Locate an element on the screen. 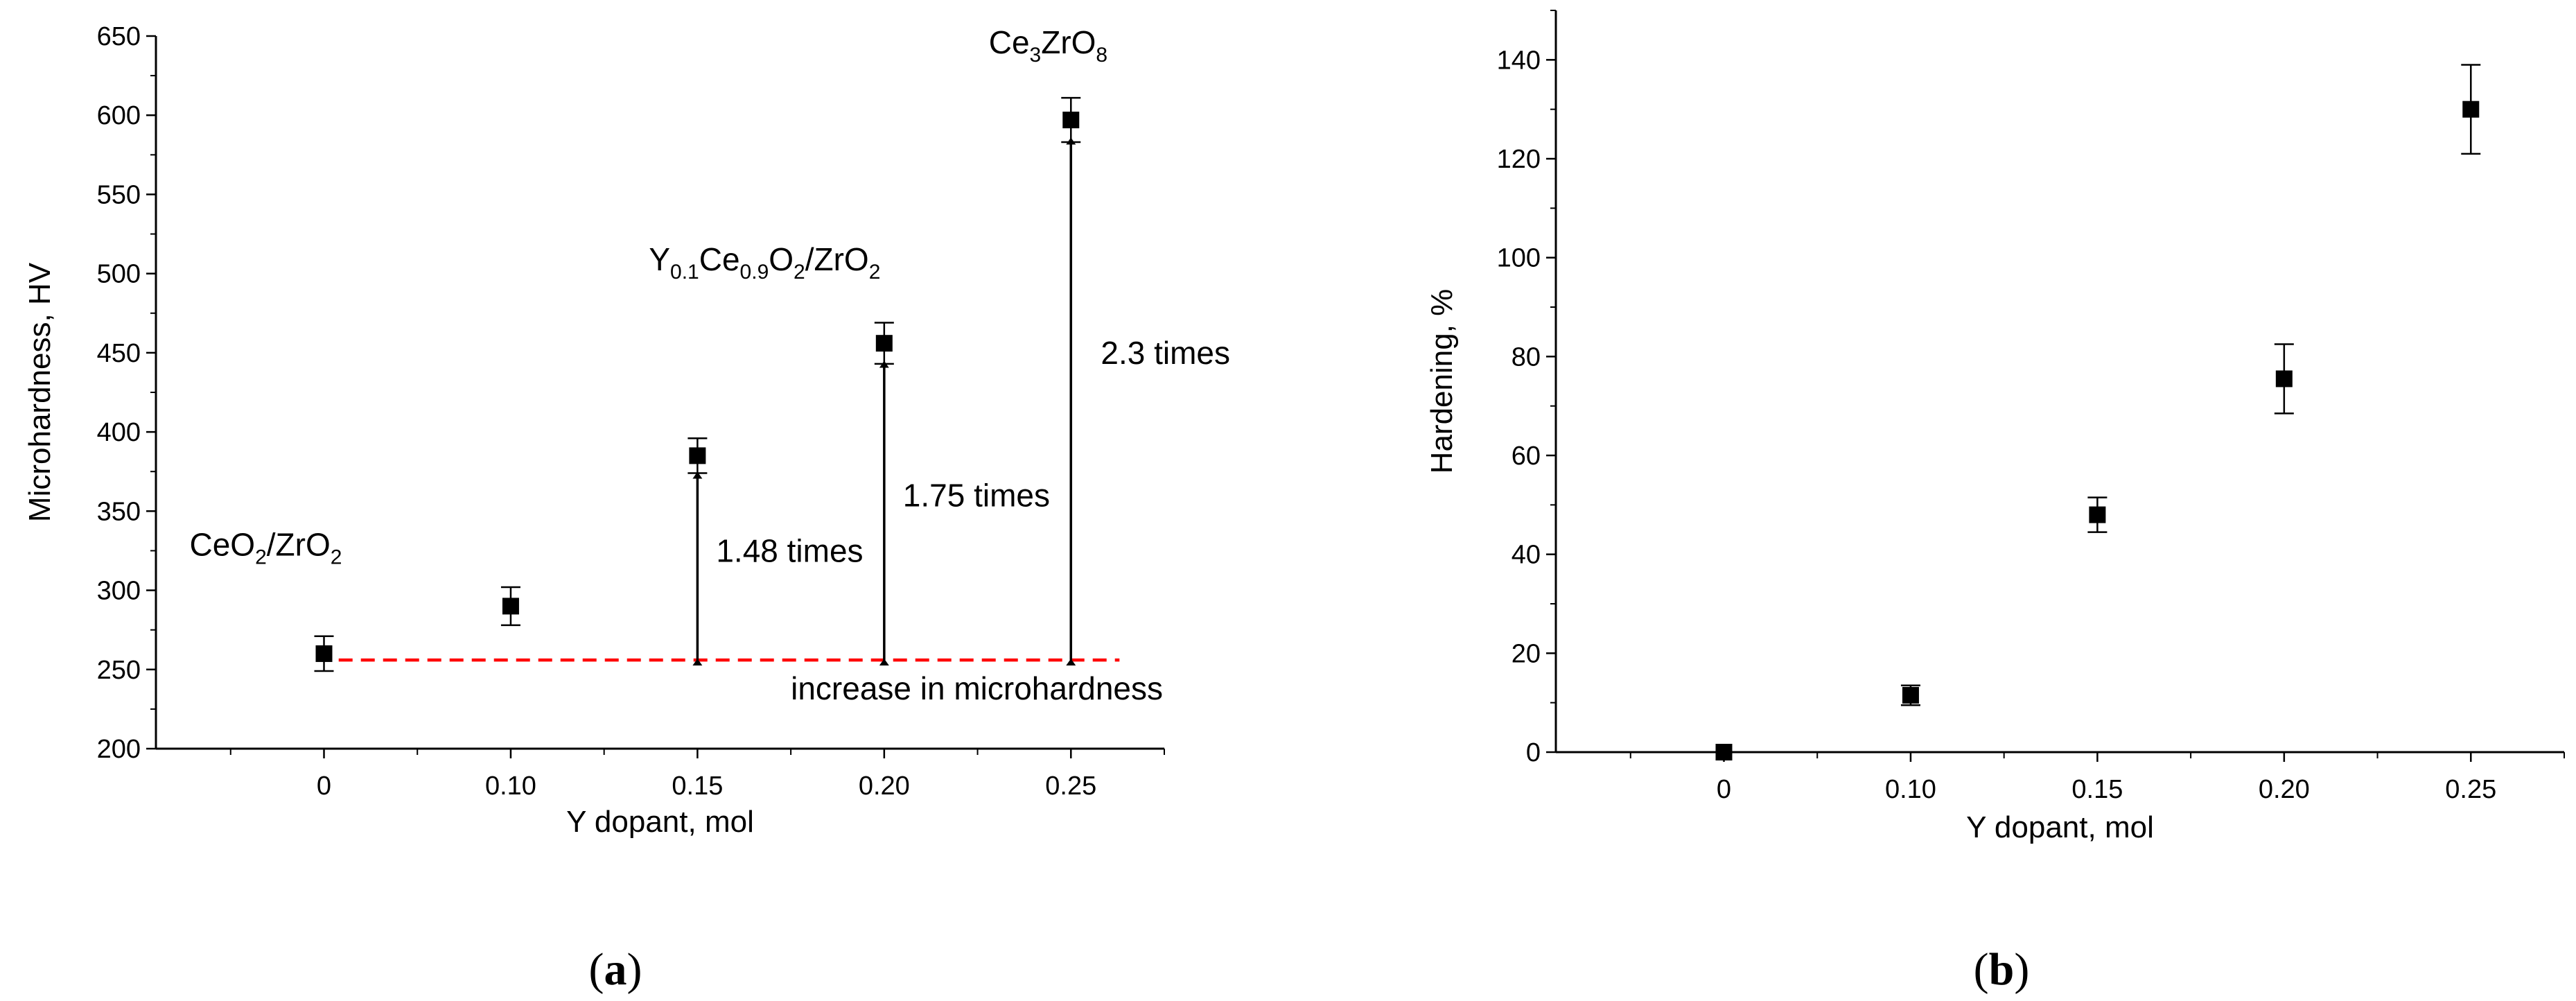  panel-a-y-tick-label: 400 is located at coordinates (119, 432).